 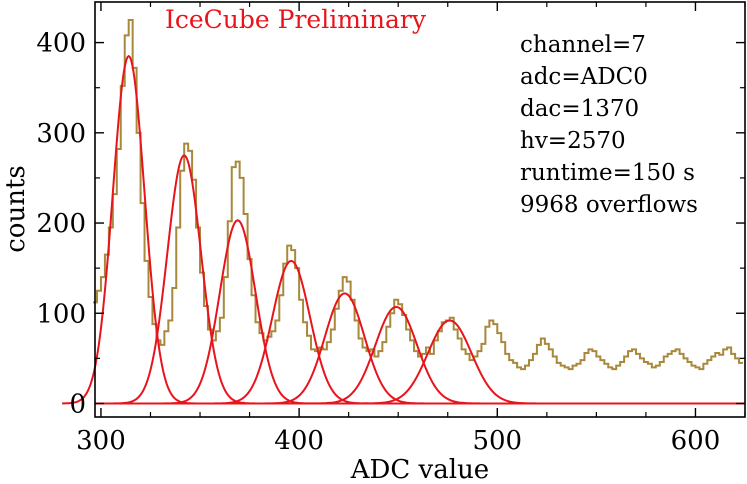 I want to click on x-axis-label: ADC value, so click(x=419, y=469).